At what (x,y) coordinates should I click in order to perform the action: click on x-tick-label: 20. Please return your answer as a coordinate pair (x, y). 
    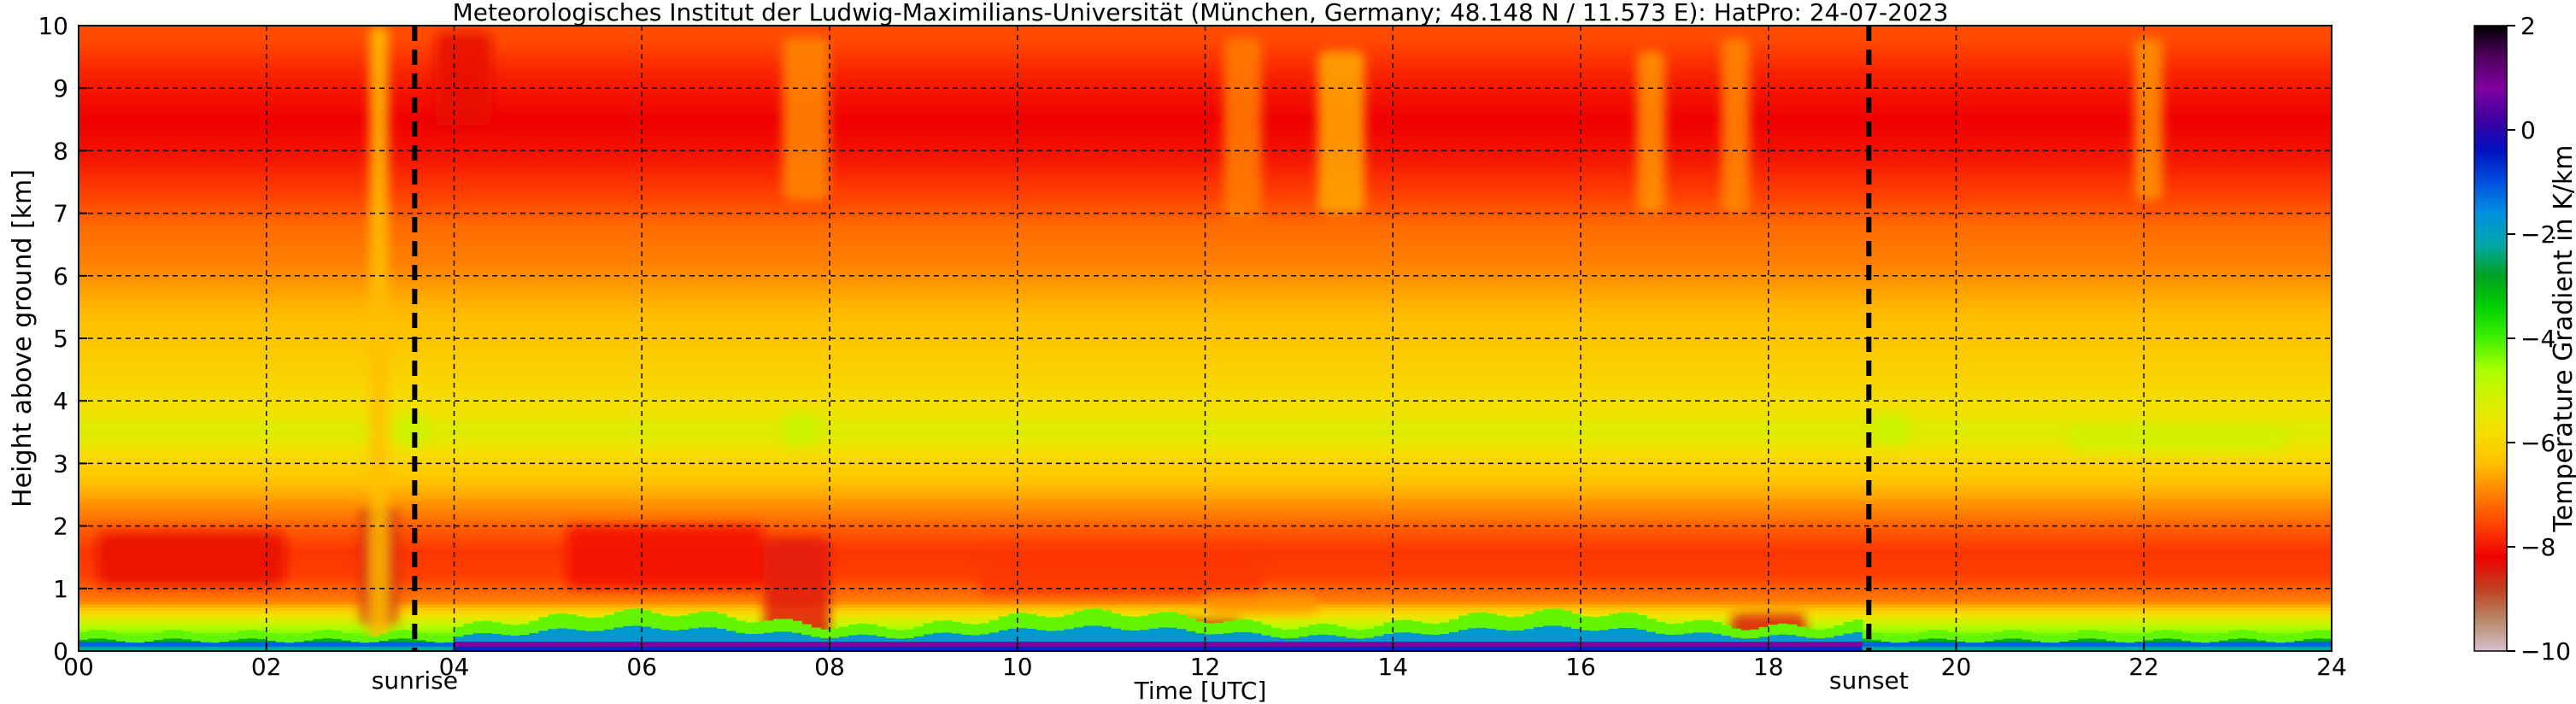
    Looking at the image, I should click on (1956, 667).